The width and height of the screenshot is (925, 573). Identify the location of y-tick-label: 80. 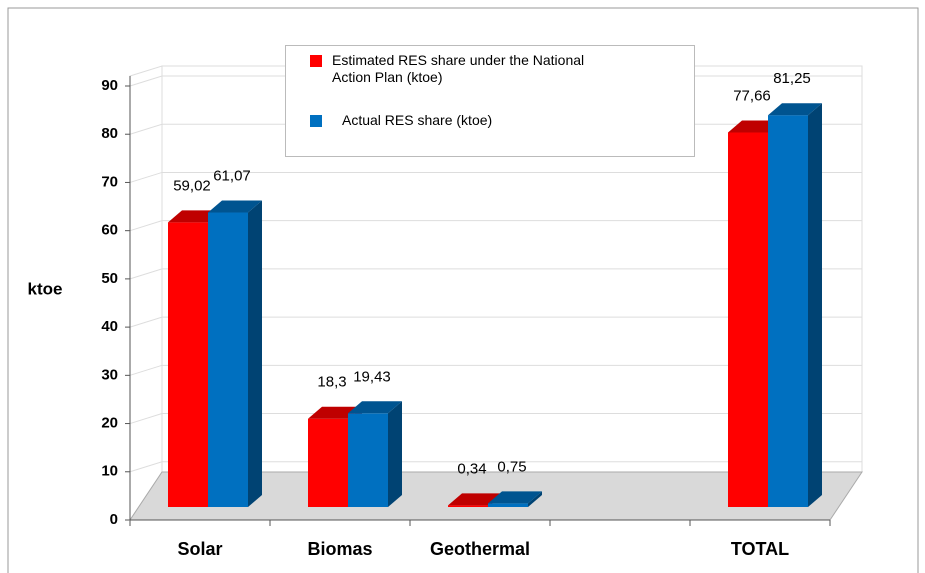
(109, 133).